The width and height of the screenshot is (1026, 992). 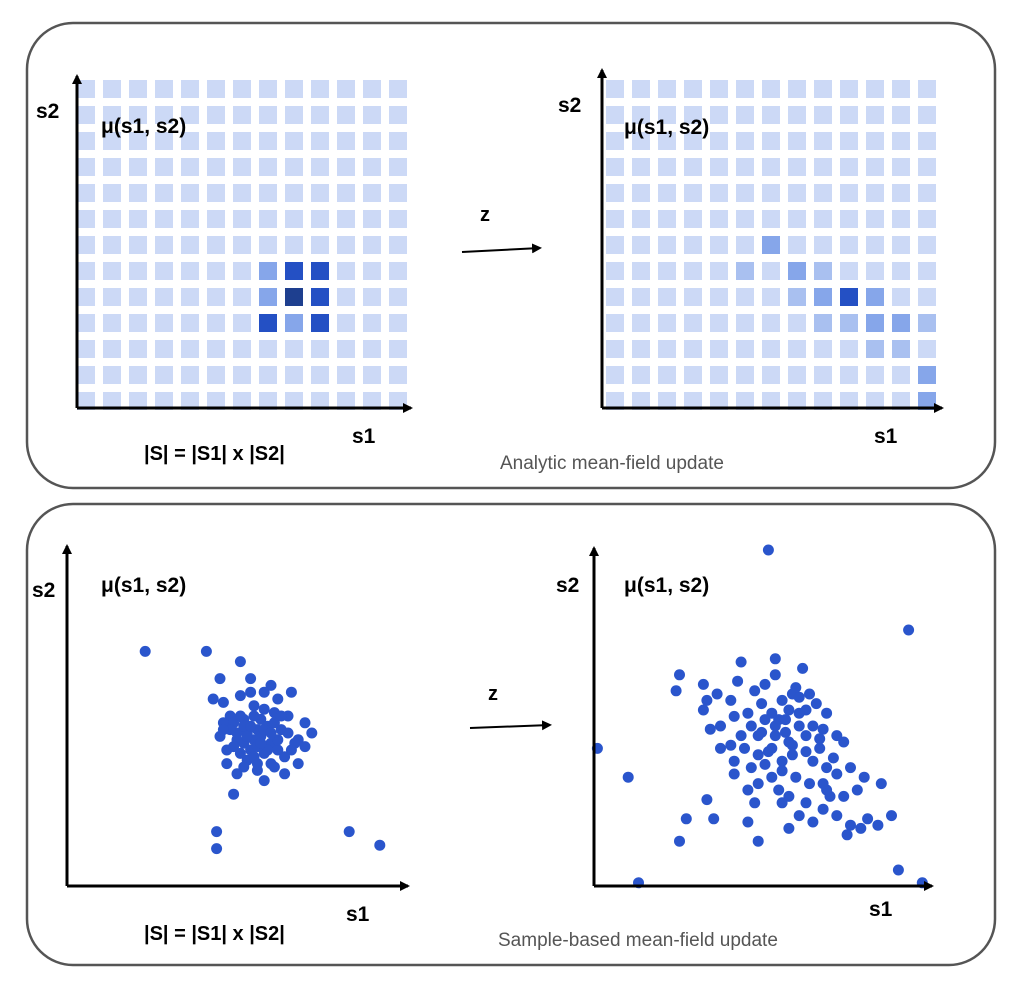 What do you see at coordinates (485, 215) in the screenshot?
I see `analytic-z-label: z` at bounding box center [485, 215].